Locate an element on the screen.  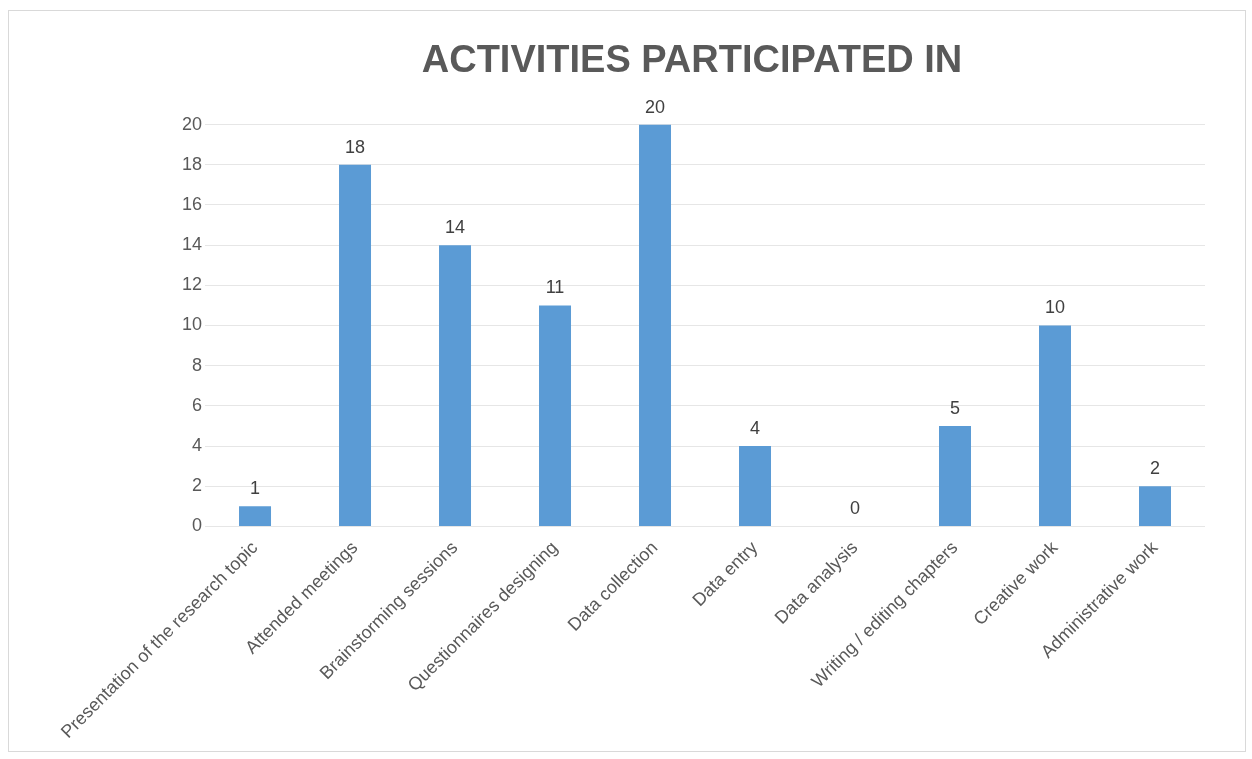
y-tick-label: 14 is located at coordinates (192, 244).